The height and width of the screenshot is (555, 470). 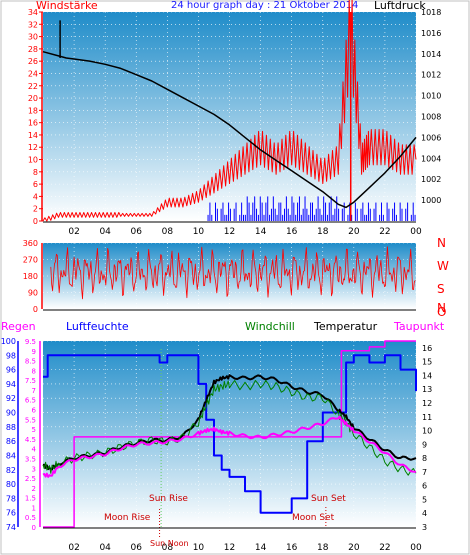 I want to click on series-windchill, so click(x=229, y=428).